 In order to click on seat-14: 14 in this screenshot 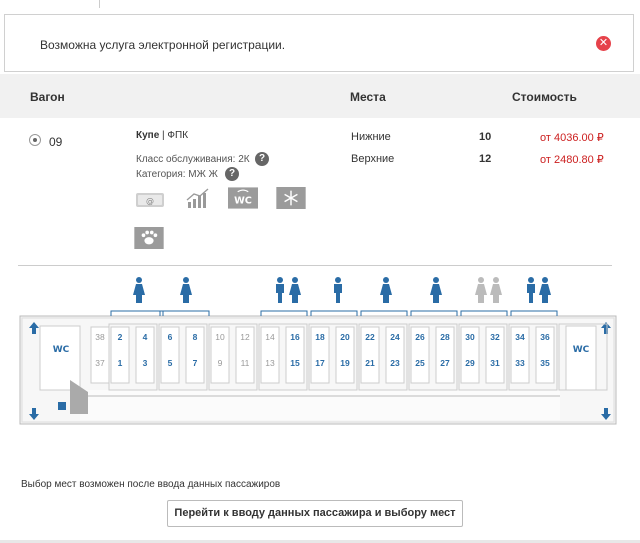, I will do `click(270, 337)`.